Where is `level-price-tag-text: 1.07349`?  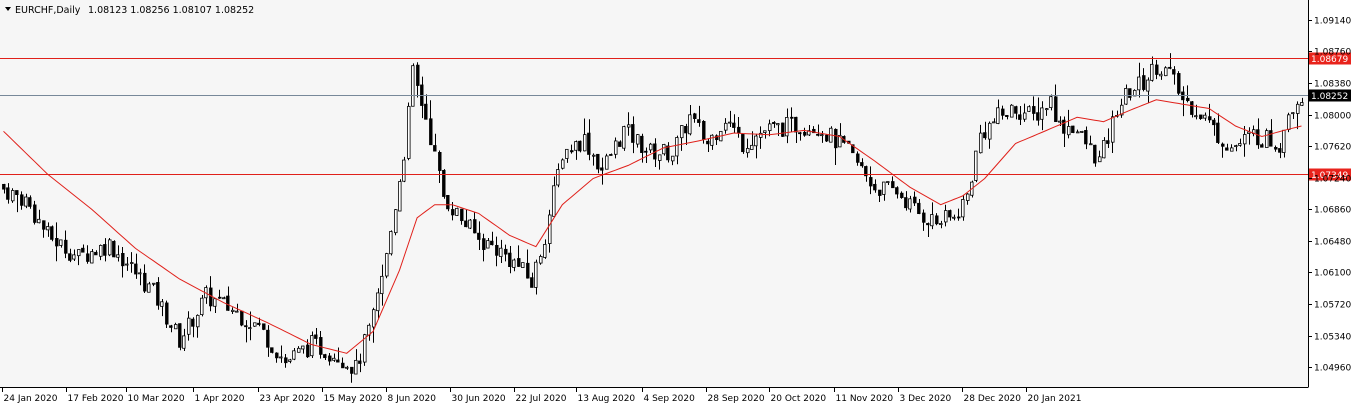 level-price-tag-text: 1.07349 is located at coordinates (1329, 176).